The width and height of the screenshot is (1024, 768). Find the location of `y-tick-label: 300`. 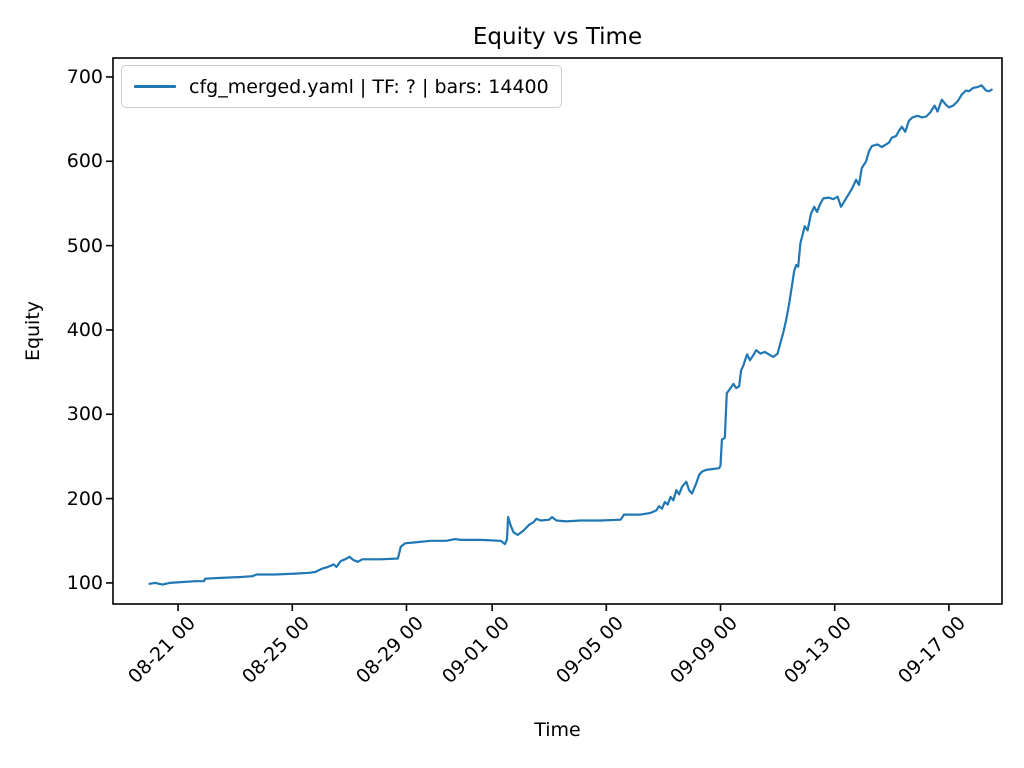

y-tick-label: 300 is located at coordinates (84, 414).